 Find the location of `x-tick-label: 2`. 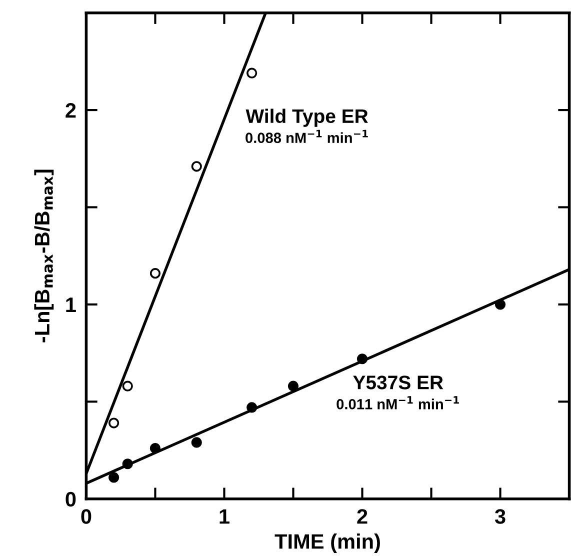

x-tick-label: 2 is located at coordinates (362, 516).